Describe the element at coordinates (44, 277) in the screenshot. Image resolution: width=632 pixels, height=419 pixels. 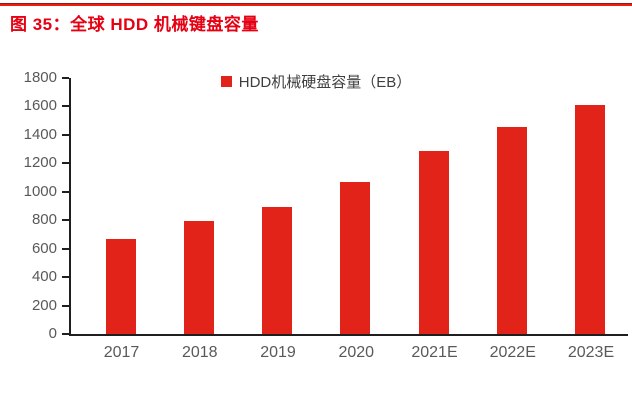
I see `y-tick-label: 400` at that location.